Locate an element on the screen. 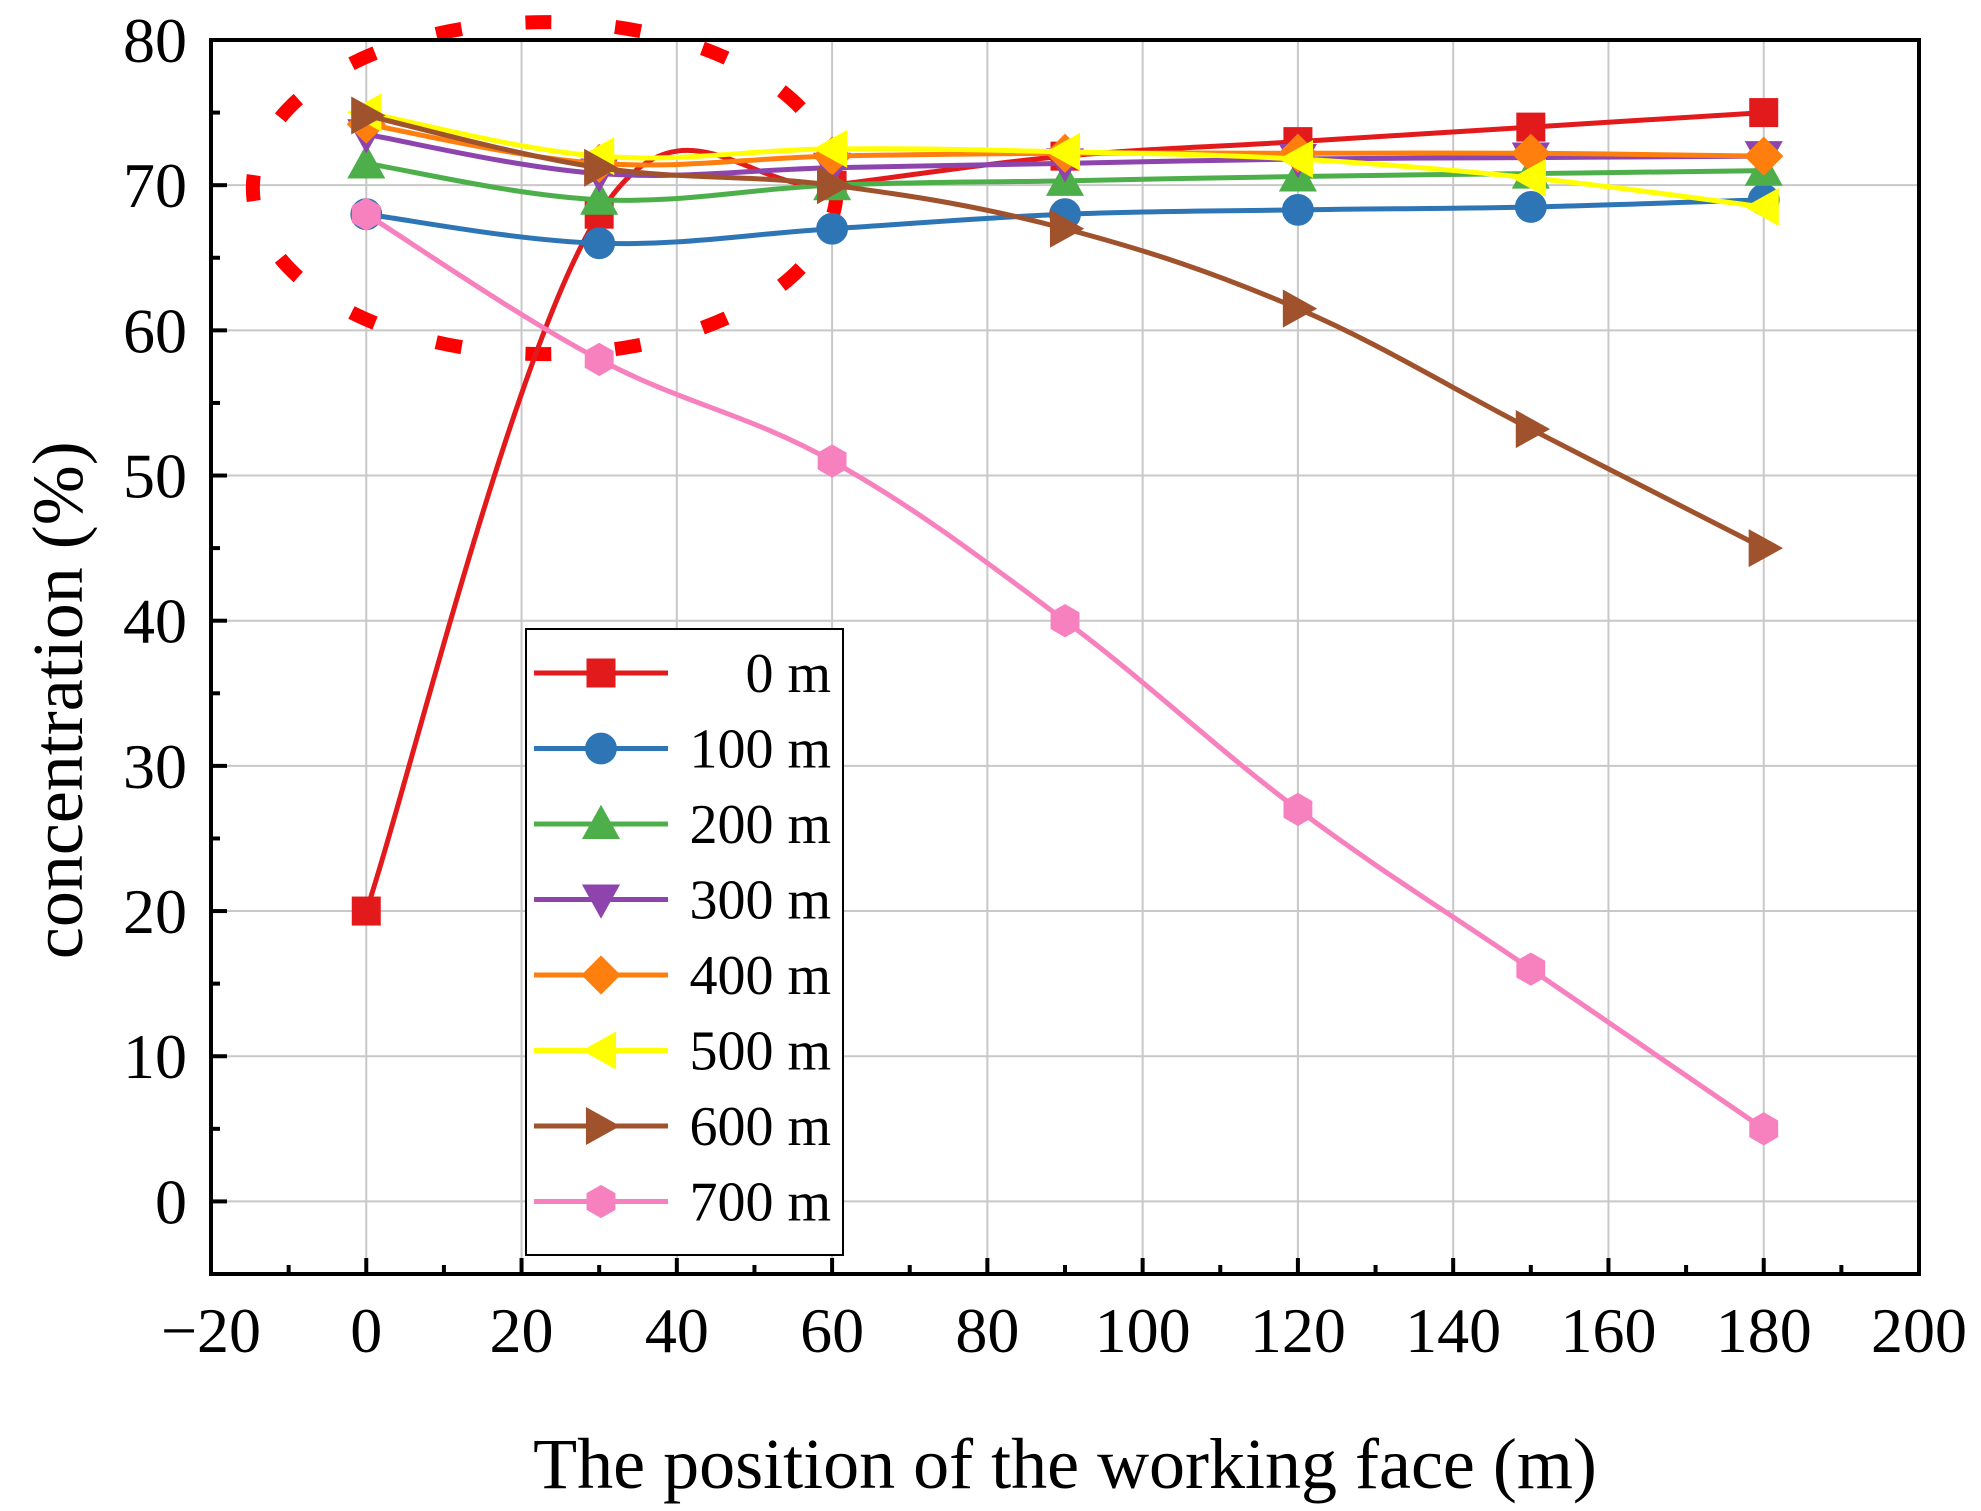 This screenshot has height=1511, width=1981. legend-item: 300 m is located at coordinates (682, 901).